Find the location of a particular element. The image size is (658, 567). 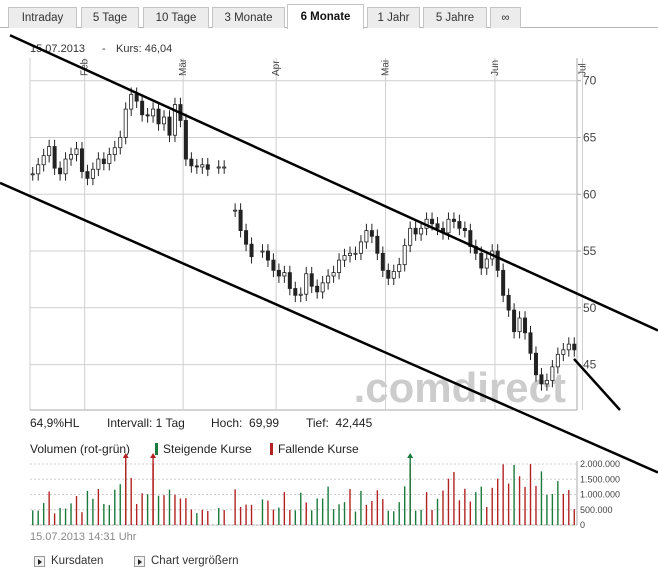

month-label: Jul is located at coordinates (582, 69).